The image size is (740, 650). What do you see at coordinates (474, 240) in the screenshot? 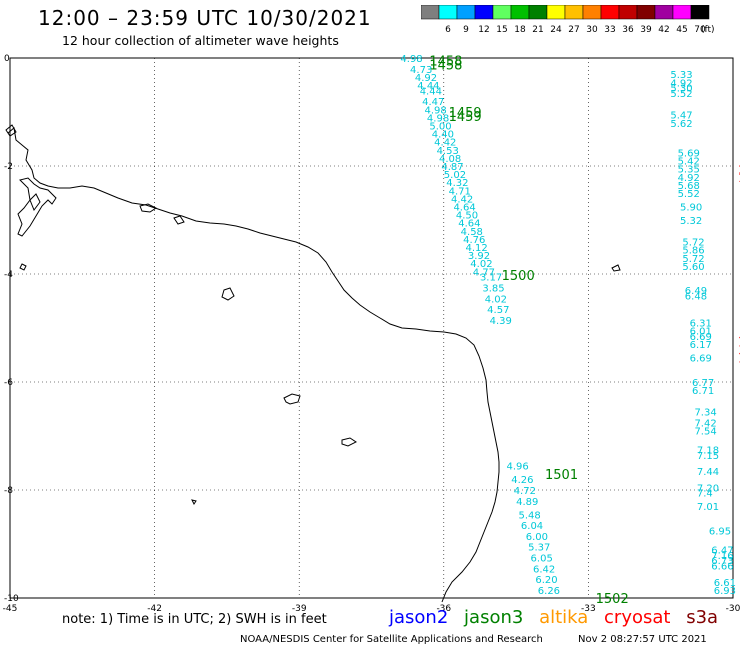
I see `swh-value: 4.76` at bounding box center [474, 240].